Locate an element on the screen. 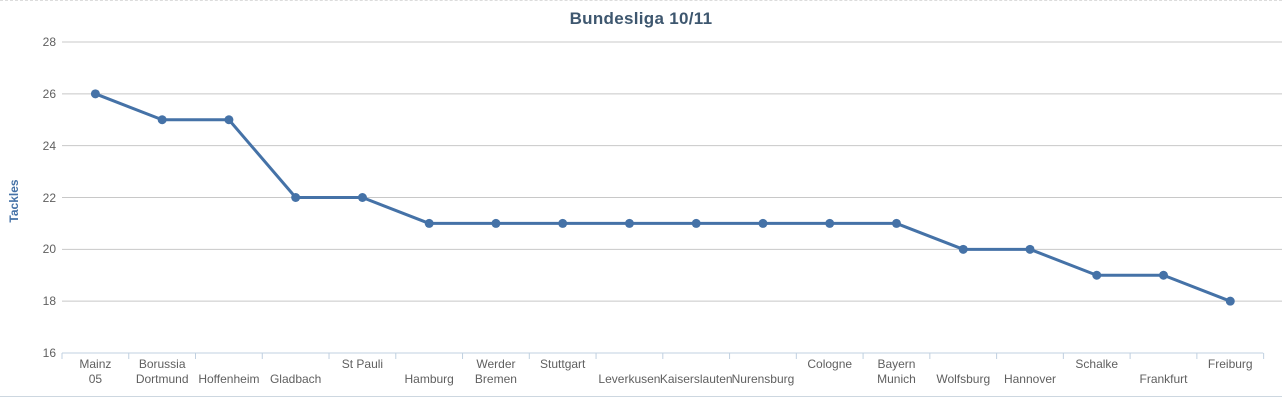 The image size is (1282, 402). x-category-label: St Pauli is located at coordinates (362, 364).